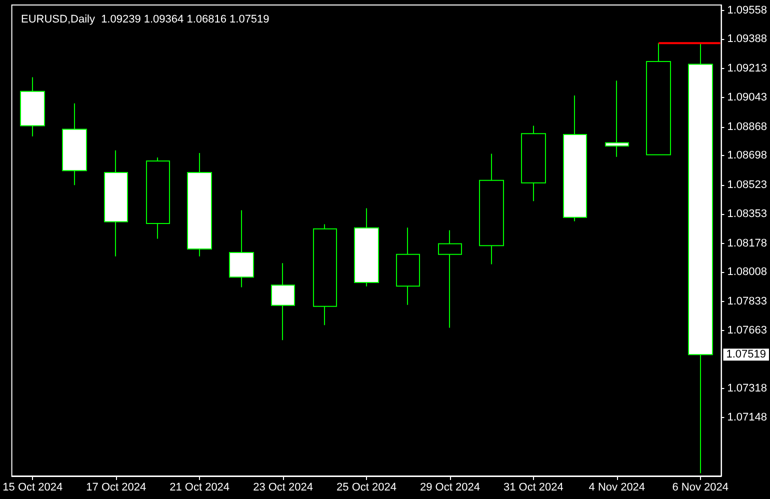  What do you see at coordinates (116, 488) in the screenshot?
I see `x-tick-label: 17 Oct 2024` at bounding box center [116, 488].